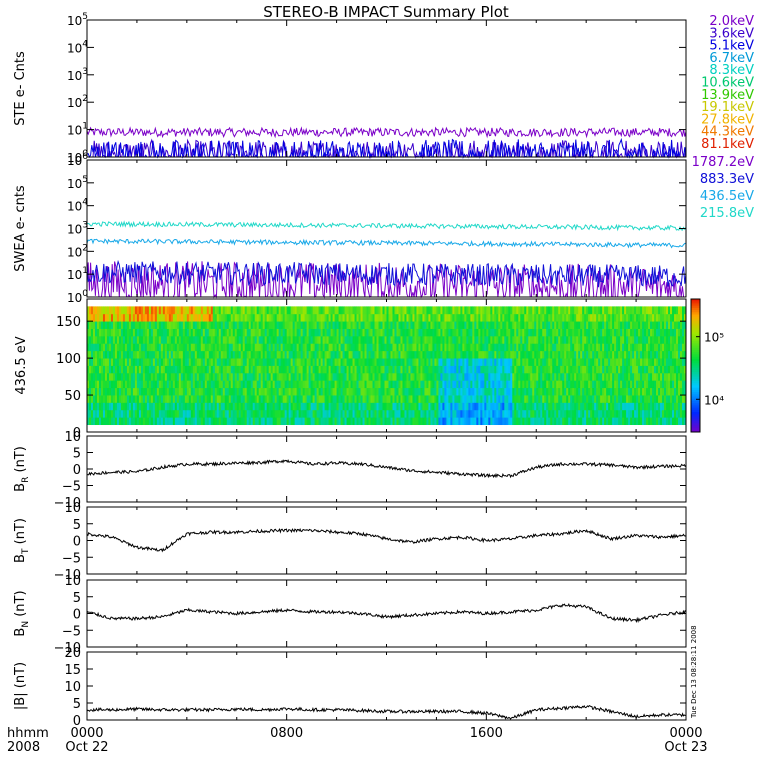 The image size is (780, 780). I want to click on legend-entry: 44.3keV, so click(727, 132).